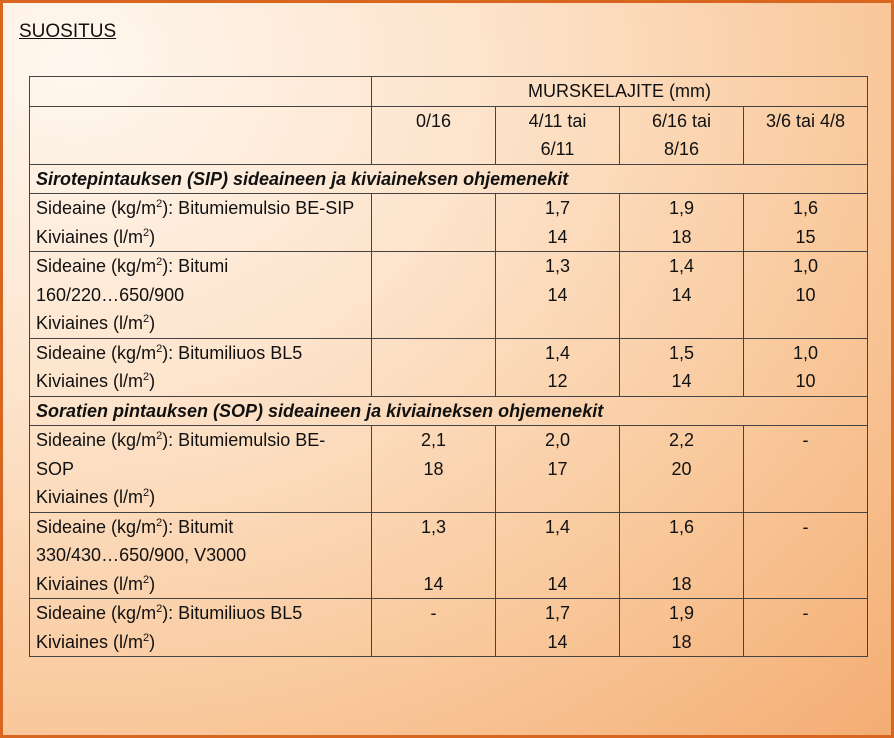 This screenshot has width=894, height=738. I want to click on value-line: 20, so click(681, 468).